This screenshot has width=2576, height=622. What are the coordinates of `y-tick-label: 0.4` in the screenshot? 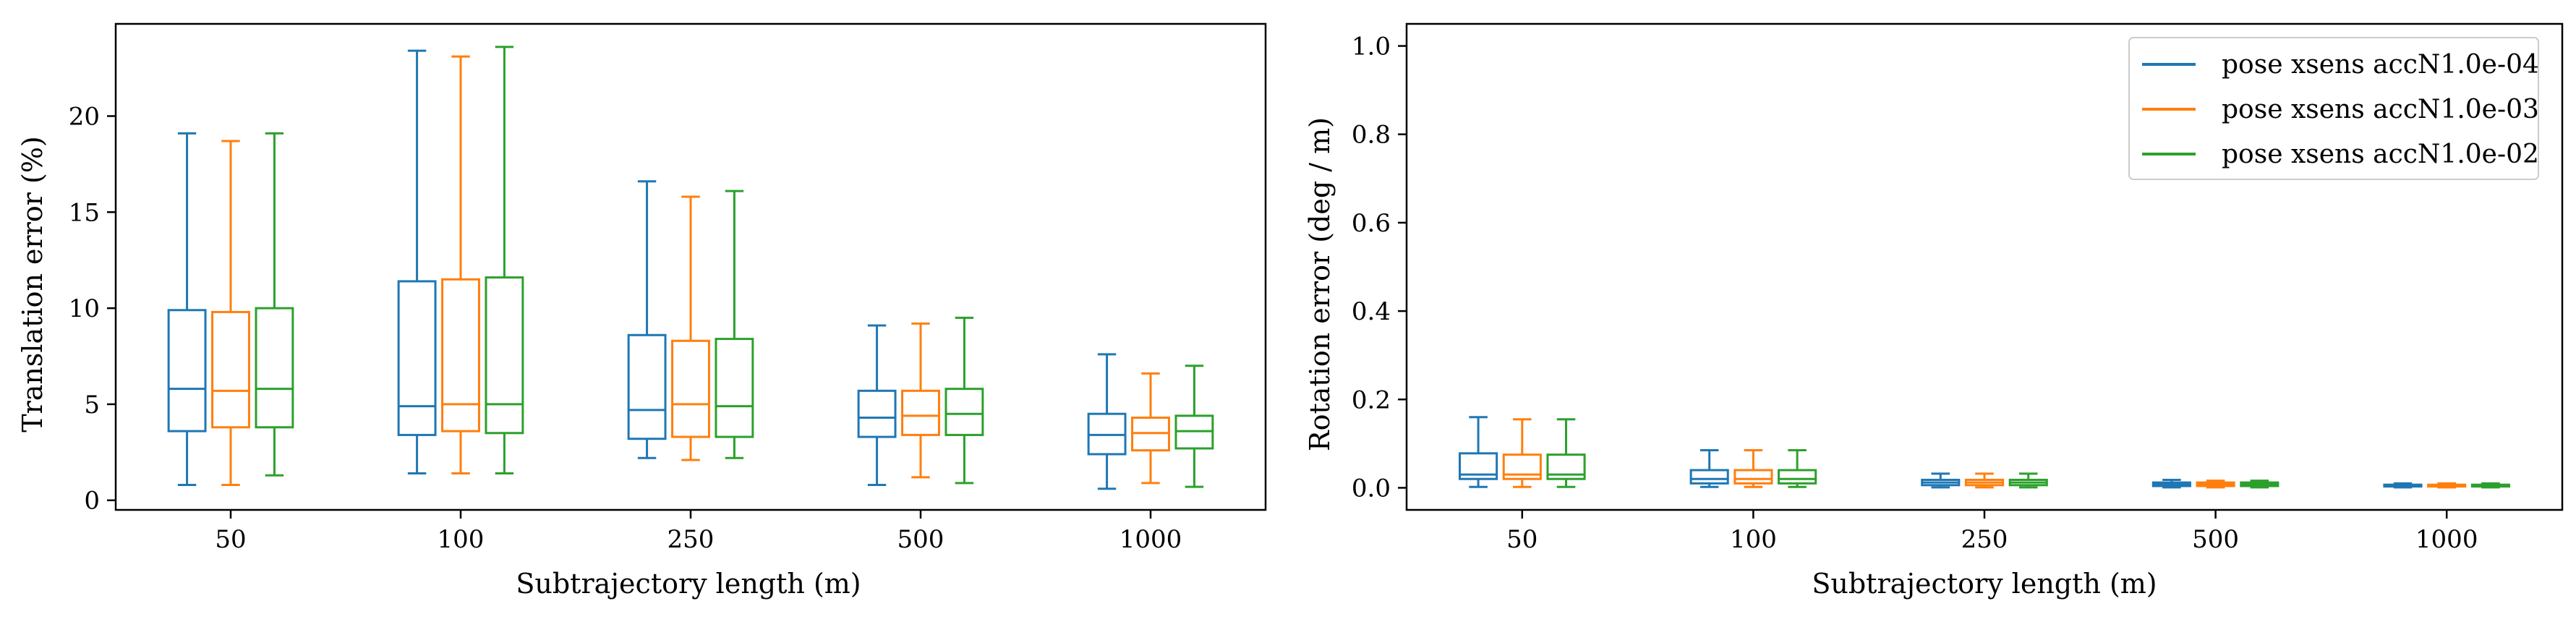 It's located at (1372, 311).